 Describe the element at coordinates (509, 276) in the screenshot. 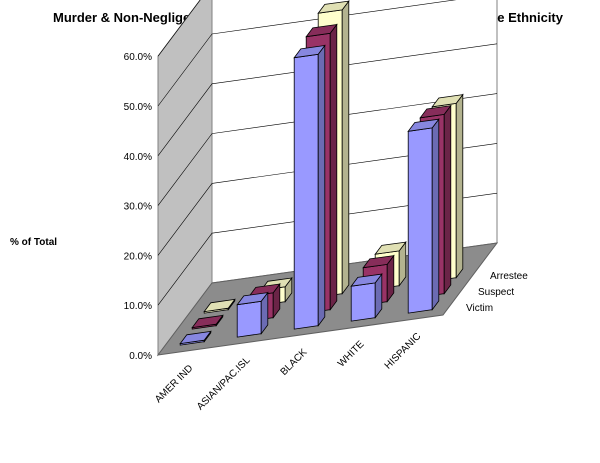

I see `series-label-arrestee: Arrestee` at that location.